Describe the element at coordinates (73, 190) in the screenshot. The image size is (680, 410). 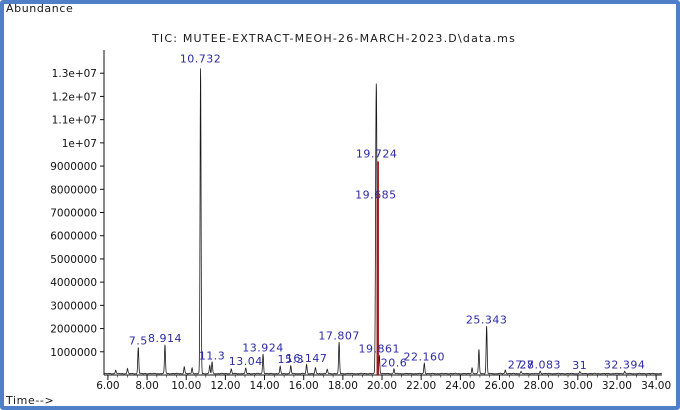
I see `y-tick-label: 8000000` at that location.